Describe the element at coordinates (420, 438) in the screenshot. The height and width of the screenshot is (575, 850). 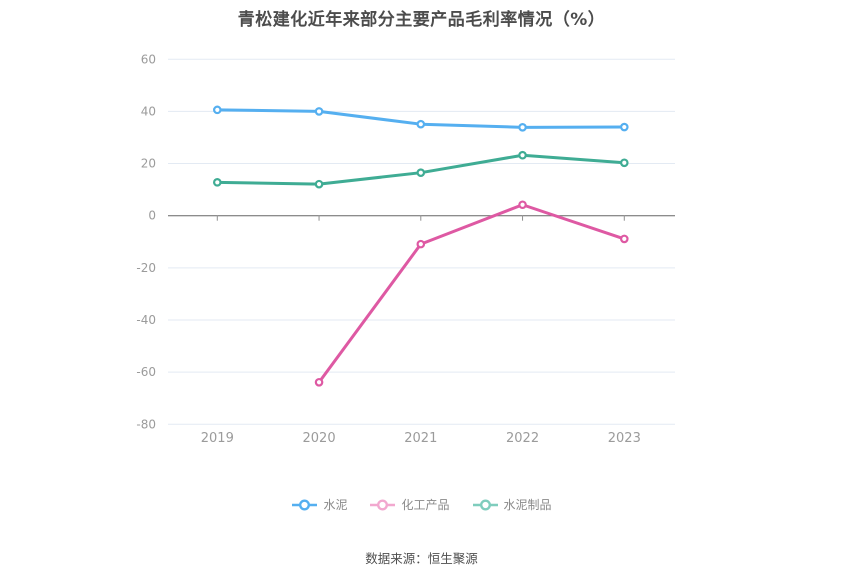
I see `x-axis-tick-label: 2021` at that location.